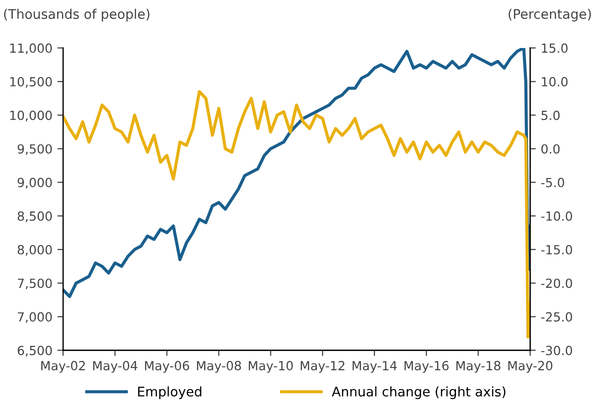 Image resolution: width=595 pixels, height=417 pixels. Describe the element at coordinates (322, 366) in the screenshot. I see `x-tick-label: May-12` at that location.